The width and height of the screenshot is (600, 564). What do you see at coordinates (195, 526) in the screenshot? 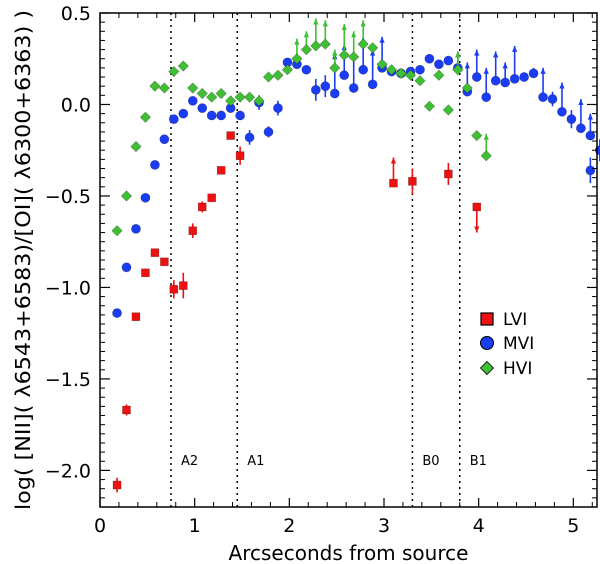
I see `x-tick-label: 1` at bounding box center [195, 526].